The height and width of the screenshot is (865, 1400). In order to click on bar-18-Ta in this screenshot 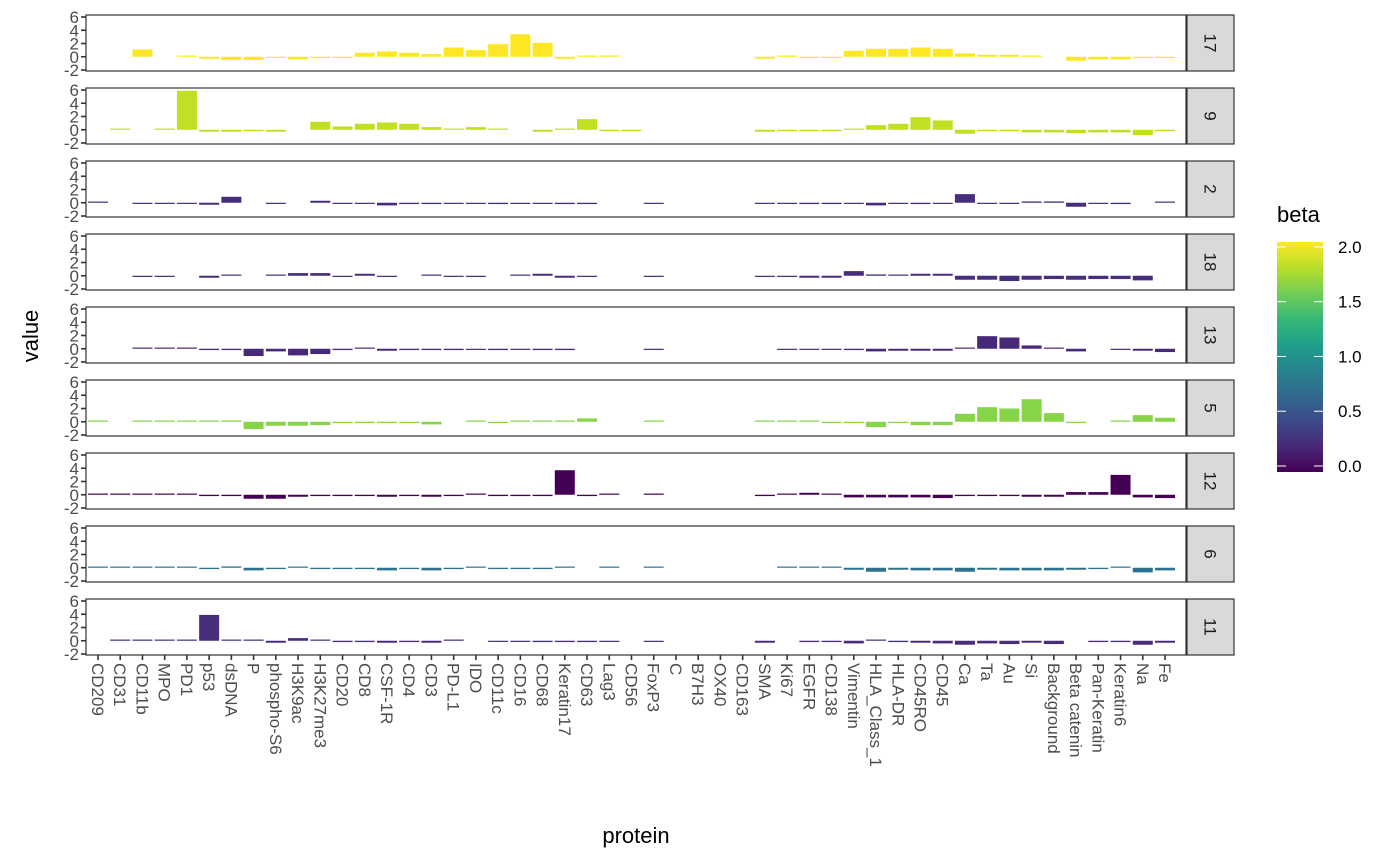, I will do `click(987, 277)`.